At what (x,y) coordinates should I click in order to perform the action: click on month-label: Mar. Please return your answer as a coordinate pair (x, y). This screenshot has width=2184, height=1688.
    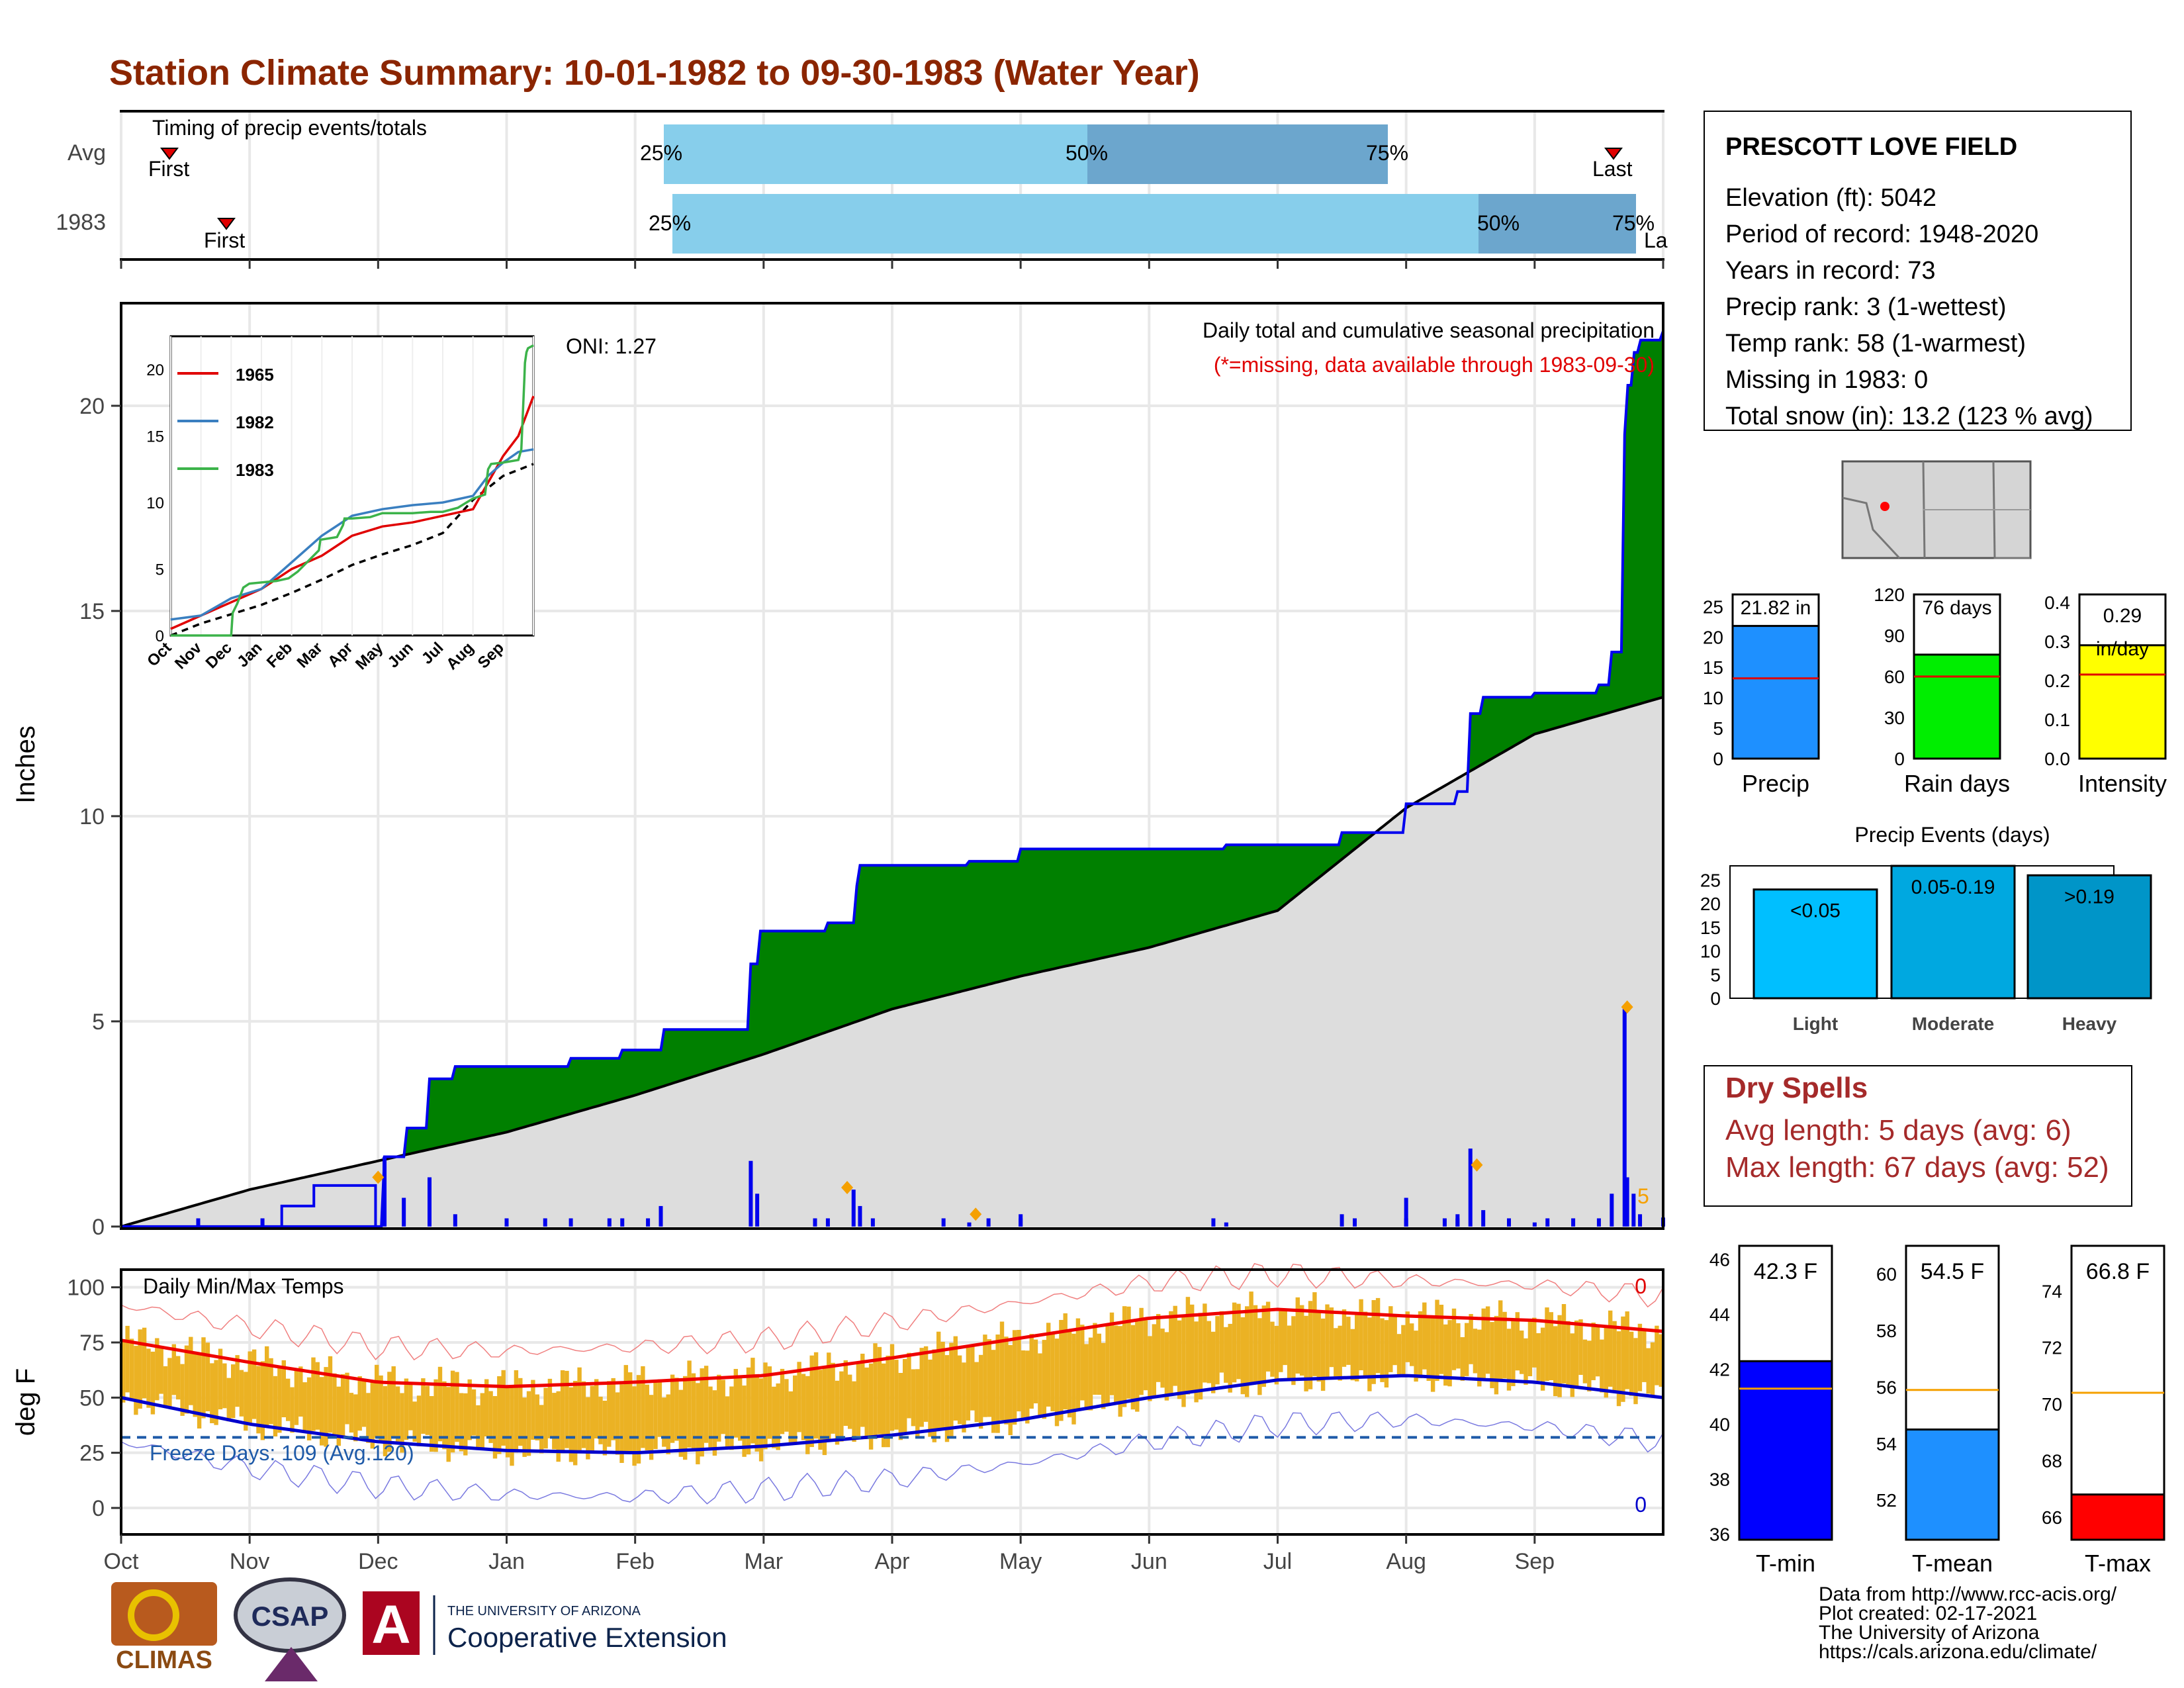
    Looking at the image, I should click on (765, 1561).